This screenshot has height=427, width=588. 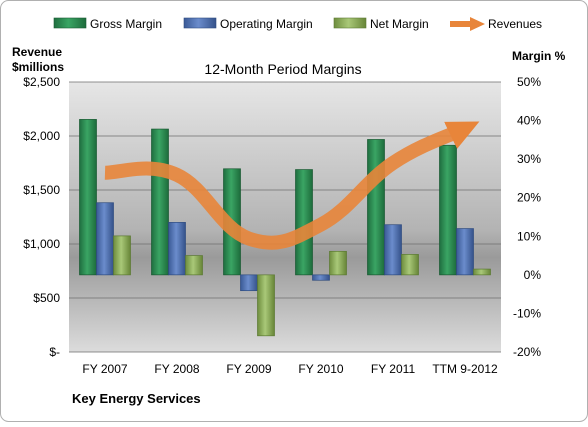 What do you see at coordinates (126, 24) in the screenshot?
I see `legend-label-gross: Gross Margin` at bounding box center [126, 24].